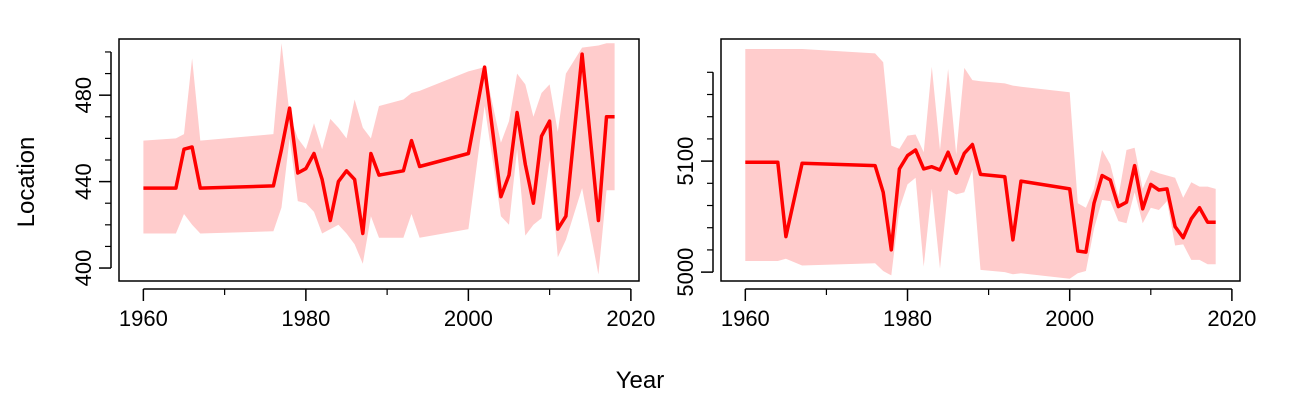 The width and height of the screenshot is (1300, 400). What do you see at coordinates (980, 198) in the screenshot?
I see `location-line` at bounding box center [980, 198].